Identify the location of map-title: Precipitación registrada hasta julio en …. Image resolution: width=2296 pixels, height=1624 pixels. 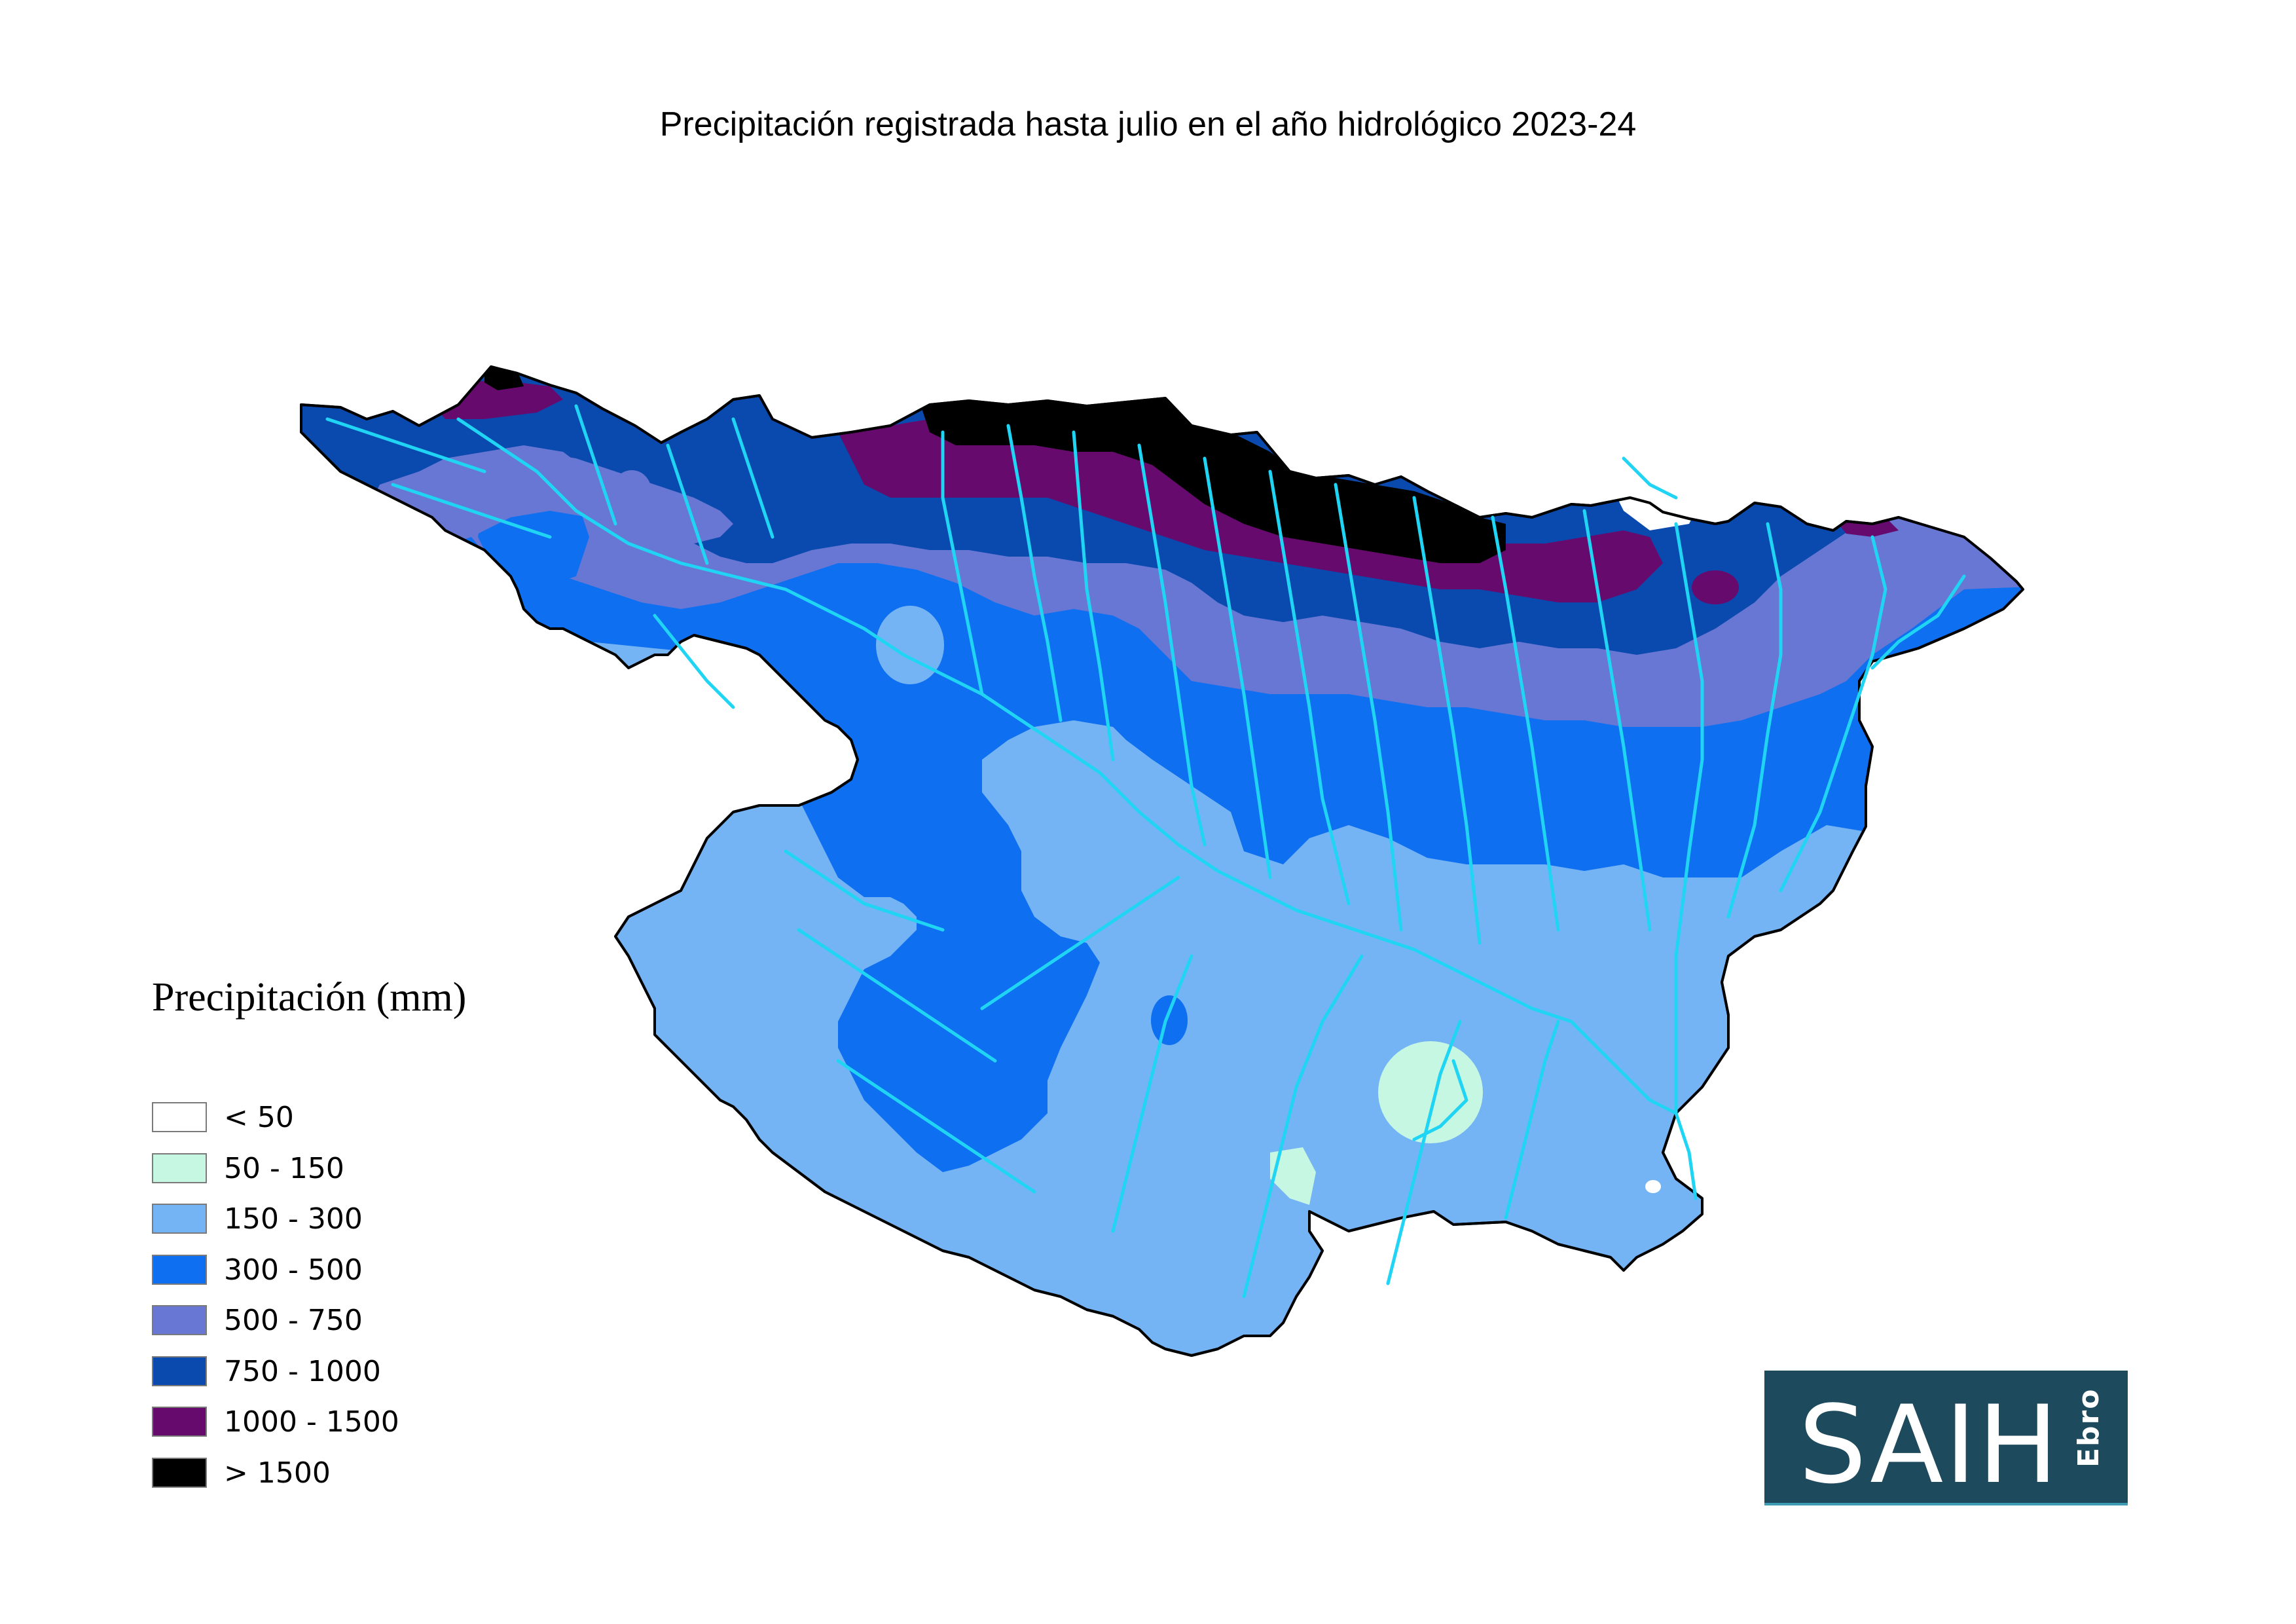
(1148, 124).